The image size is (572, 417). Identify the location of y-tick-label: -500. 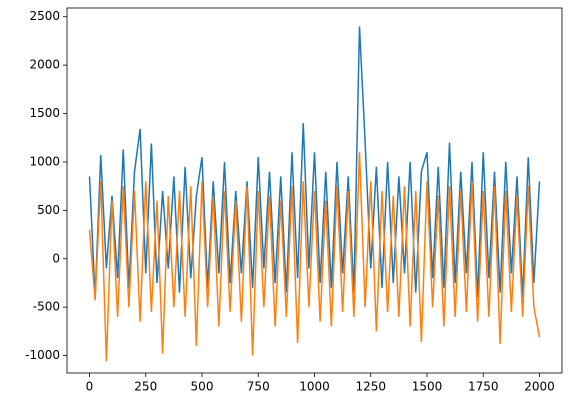
(46, 307).